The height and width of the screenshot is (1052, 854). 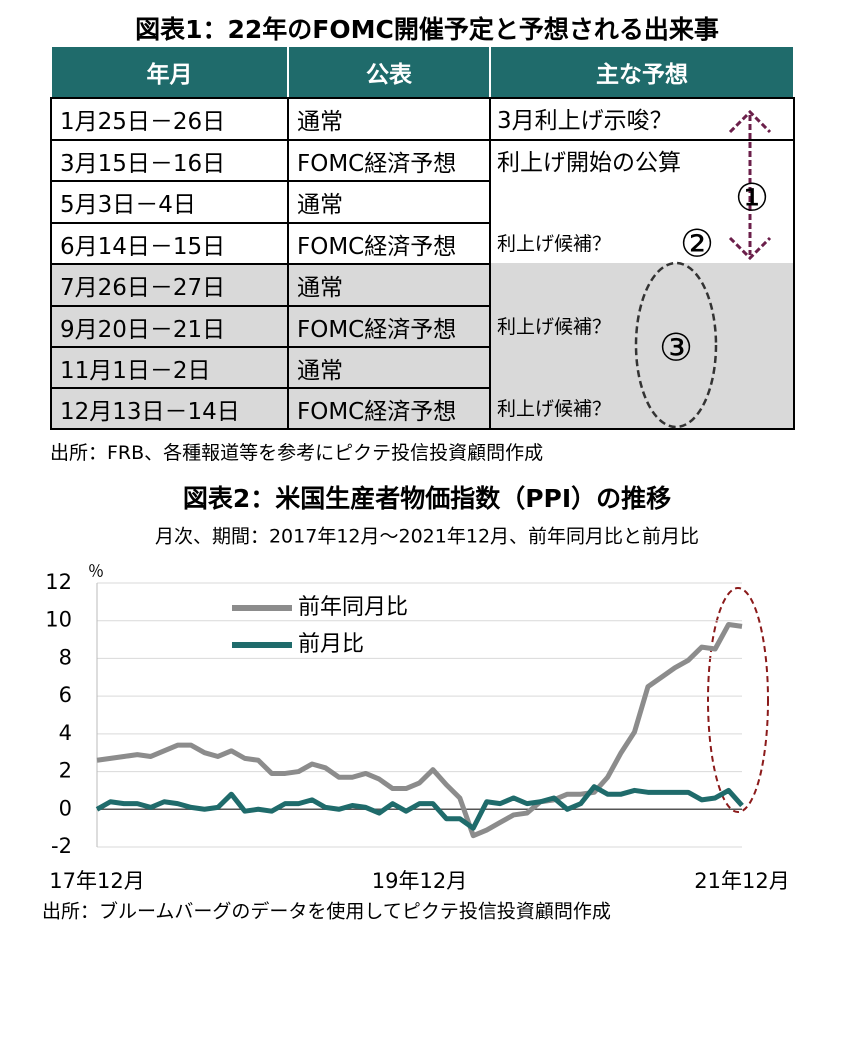 What do you see at coordinates (427, 498) in the screenshot?
I see `chart-title: 図表2：米国生産者物価指数（PPI）の推移` at bounding box center [427, 498].